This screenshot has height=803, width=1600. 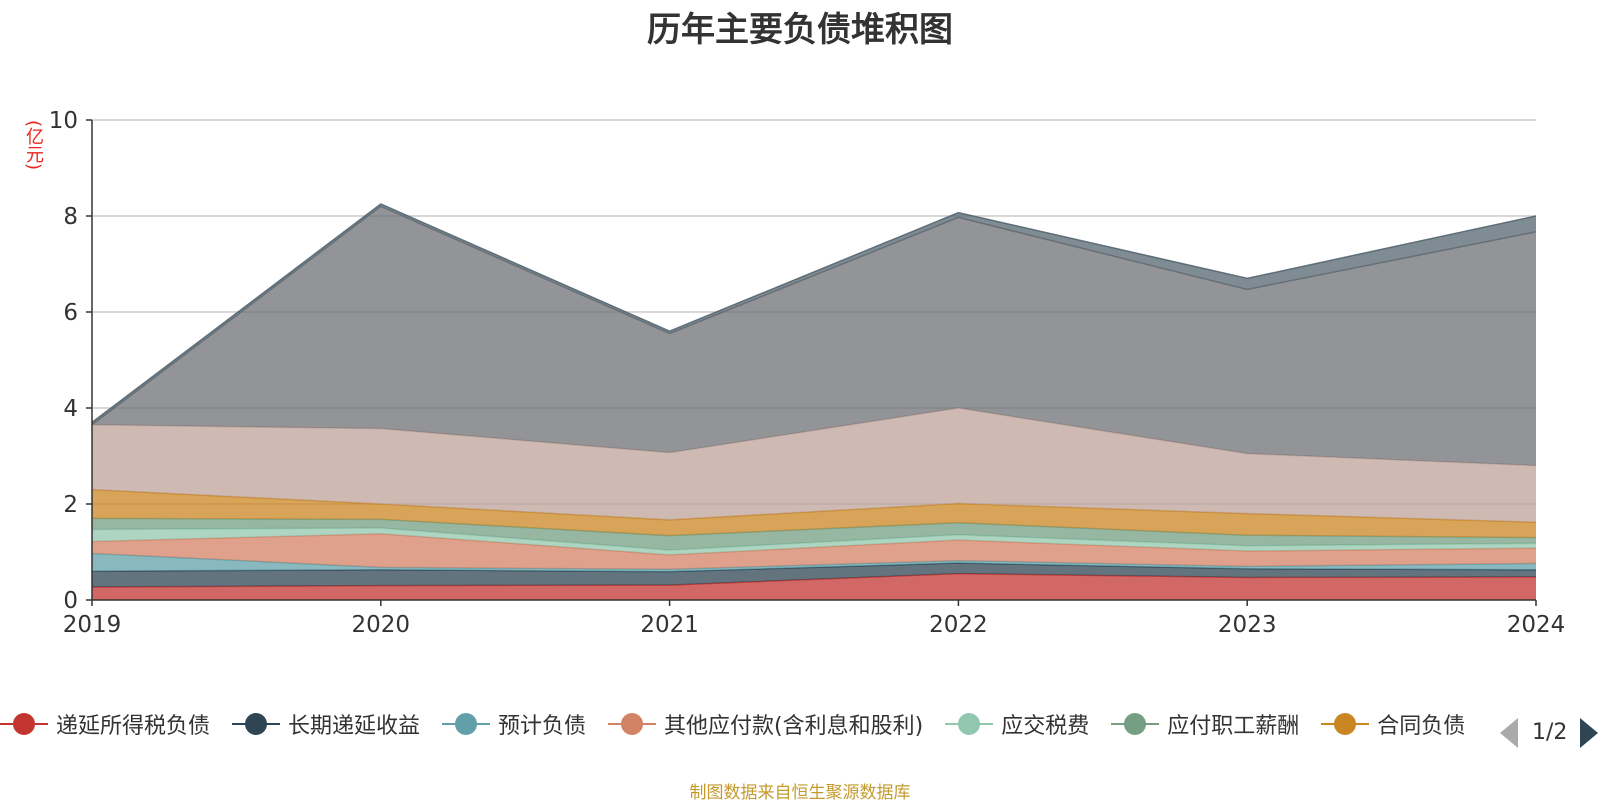 I want to click on y-tick-label: 4, so click(x=70, y=409).